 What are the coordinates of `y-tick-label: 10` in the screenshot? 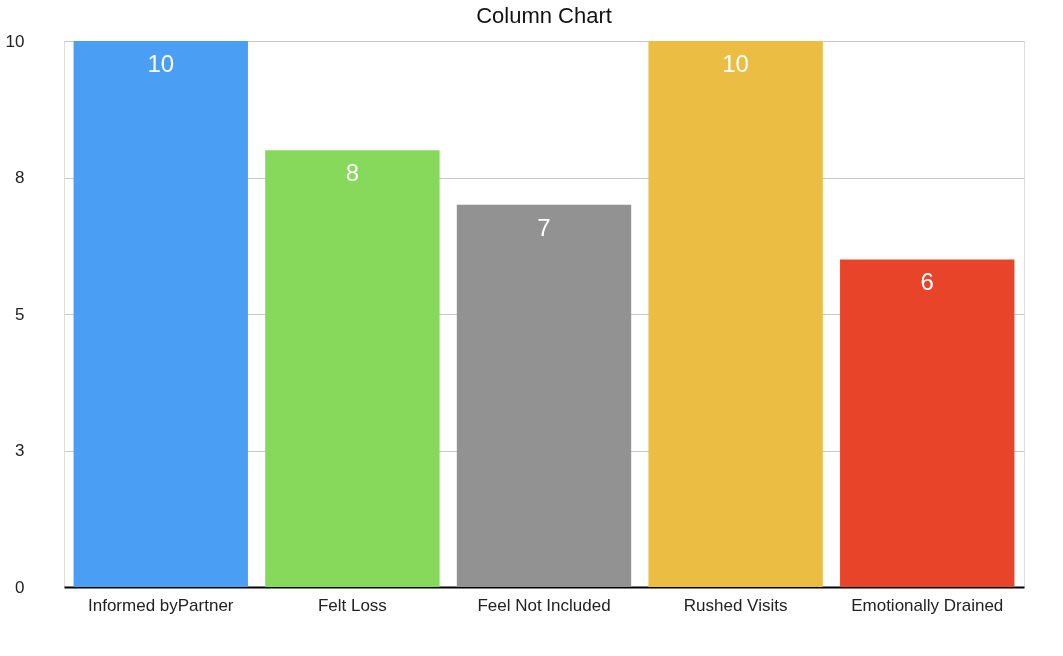 It's located at (15, 41).